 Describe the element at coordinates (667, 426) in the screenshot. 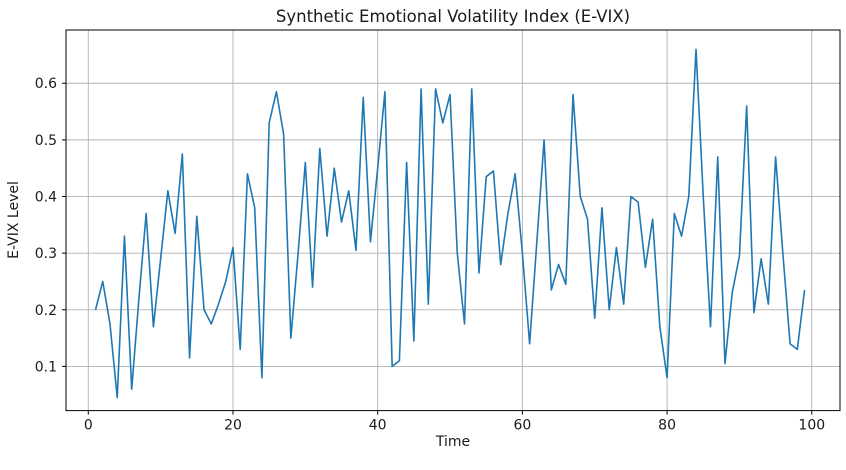

I see `x-tick-label: 80` at that location.